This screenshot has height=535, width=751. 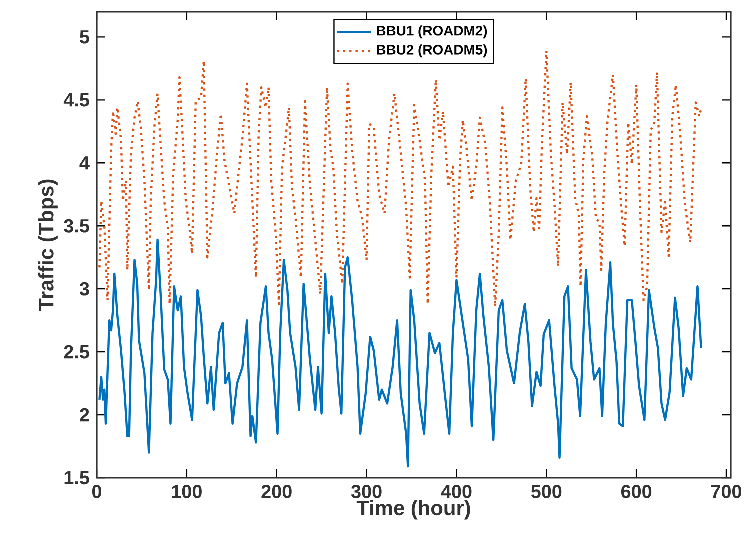 I want to click on y-tick-label: 3, so click(x=85, y=289).